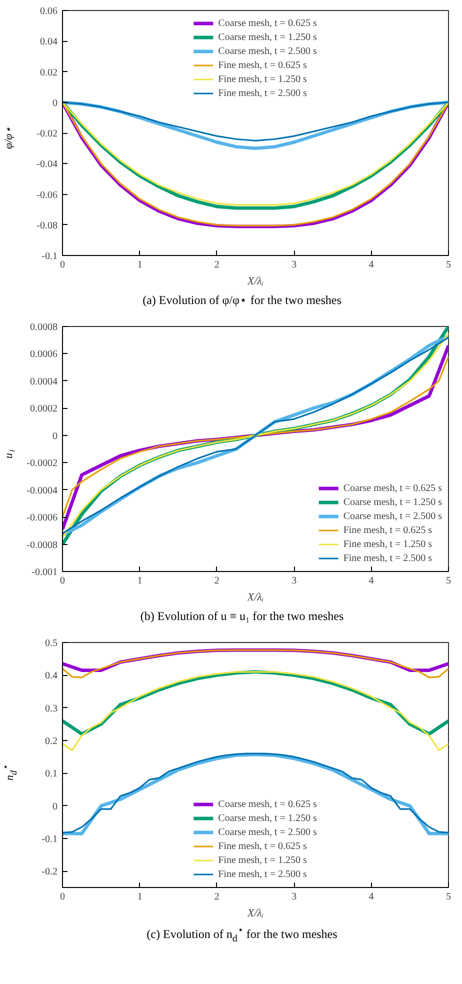 The image size is (462, 984). What do you see at coordinates (49, 72) in the screenshot?
I see `y-tick-label: 0.02` at bounding box center [49, 72].